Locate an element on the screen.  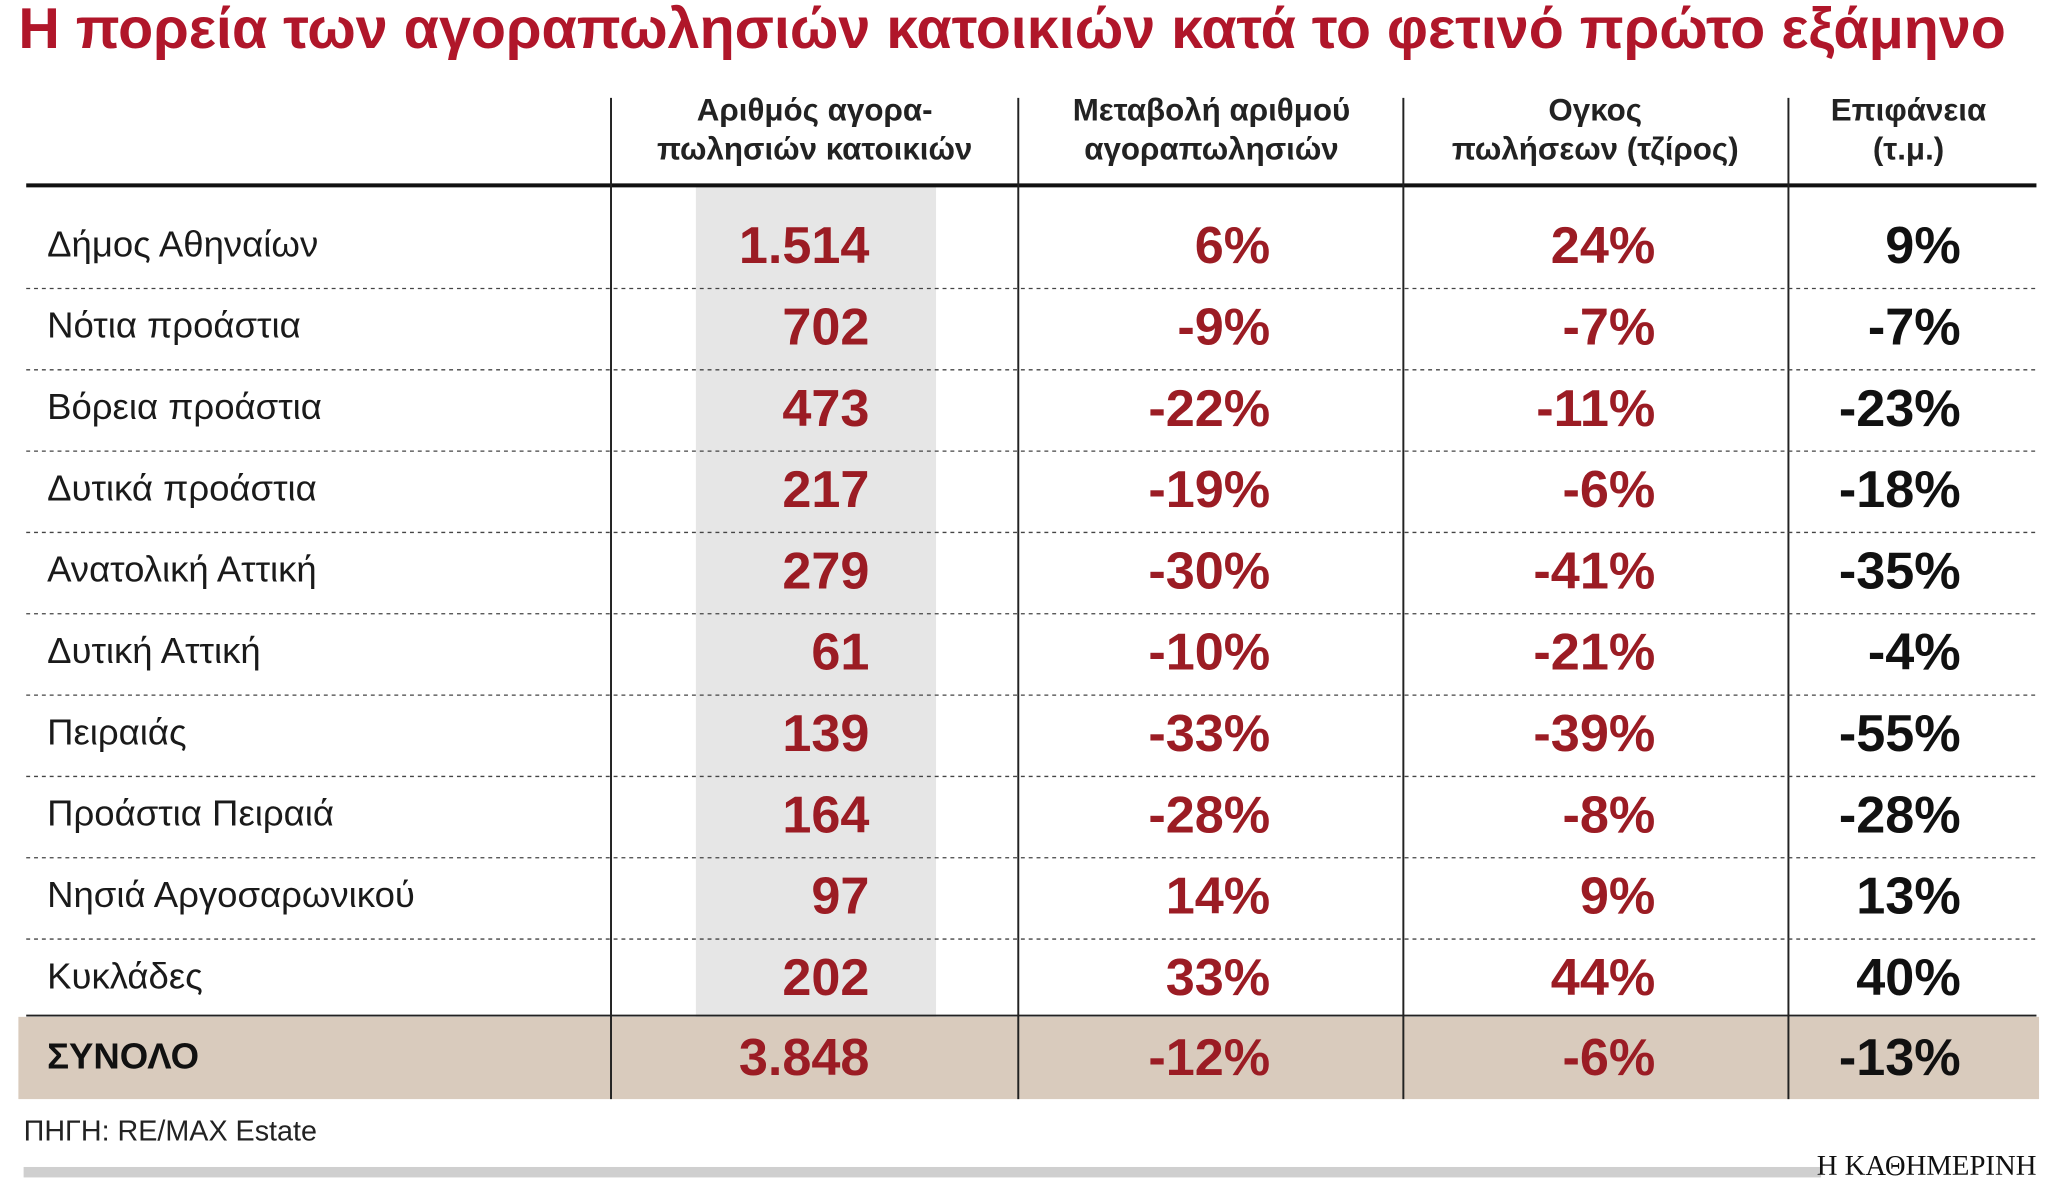
row-label: Πειραιάς is located at coordinates (117, 731).